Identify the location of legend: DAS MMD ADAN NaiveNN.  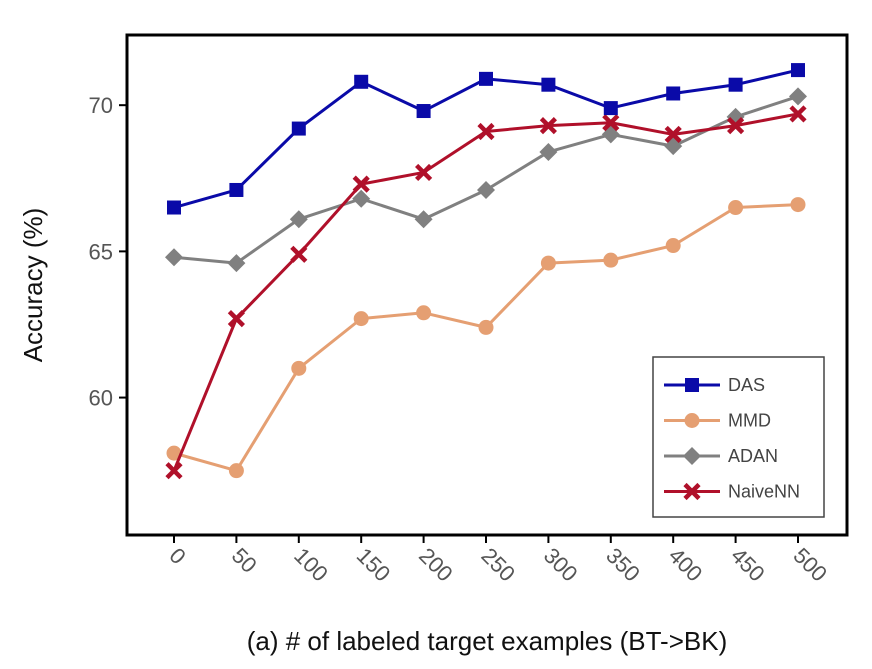
(738, 437).